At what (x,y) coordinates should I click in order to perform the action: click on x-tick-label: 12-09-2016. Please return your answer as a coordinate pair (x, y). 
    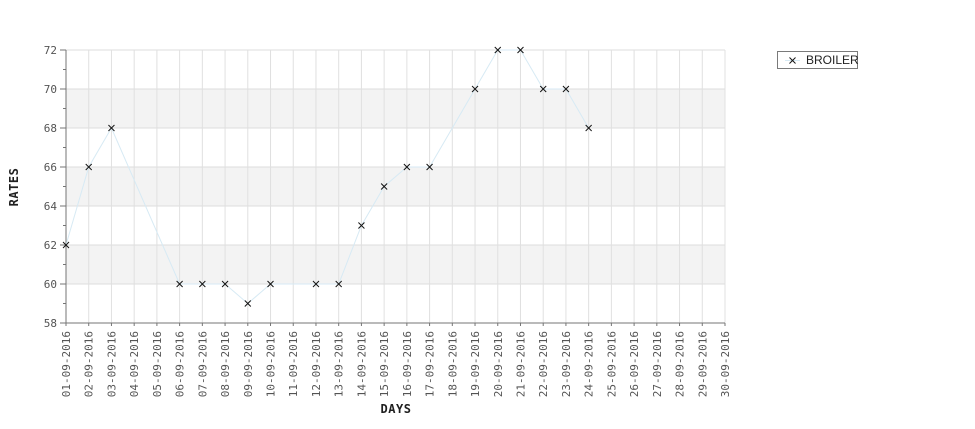
    Looking at the image, I should click on (316, 364).